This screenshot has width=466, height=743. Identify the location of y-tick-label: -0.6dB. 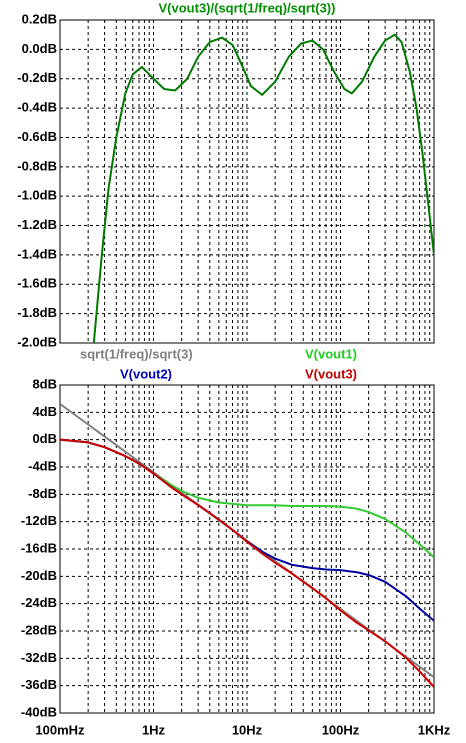
(37, 136).